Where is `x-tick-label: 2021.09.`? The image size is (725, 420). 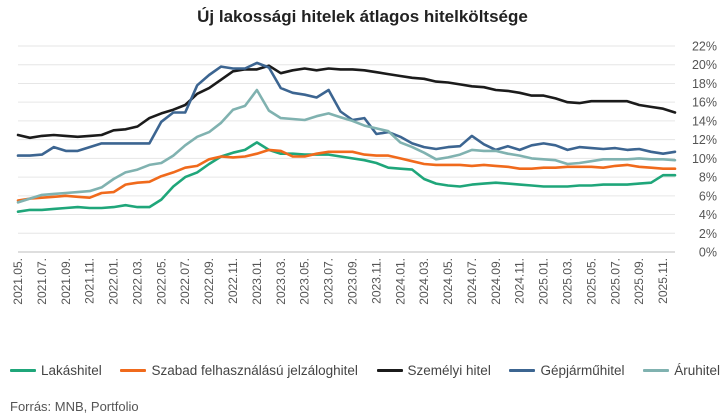 x-tick-label: 2021.09. is located at coordinates (66, 281).